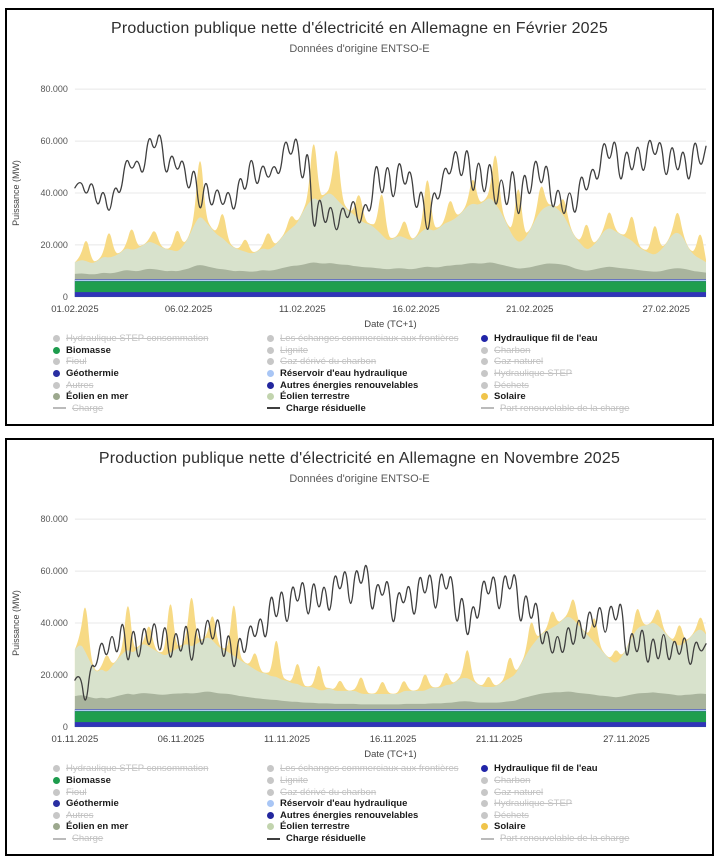 Image resolution: width=719 pixels, height=862 pixels. I want to click on x-tick-label: 27.02.2025, so click(666, 309).